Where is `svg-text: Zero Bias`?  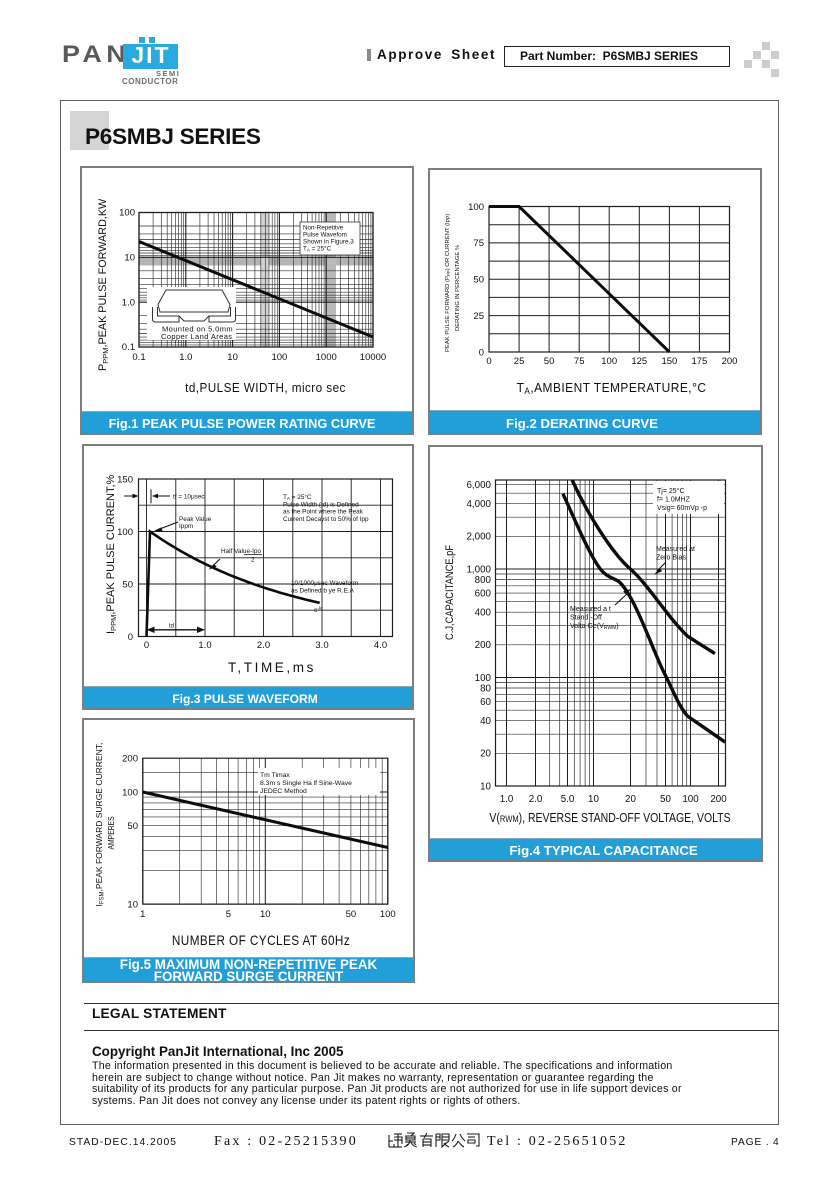
svg-text: Zero Bias is located at coordinates (671, 558).